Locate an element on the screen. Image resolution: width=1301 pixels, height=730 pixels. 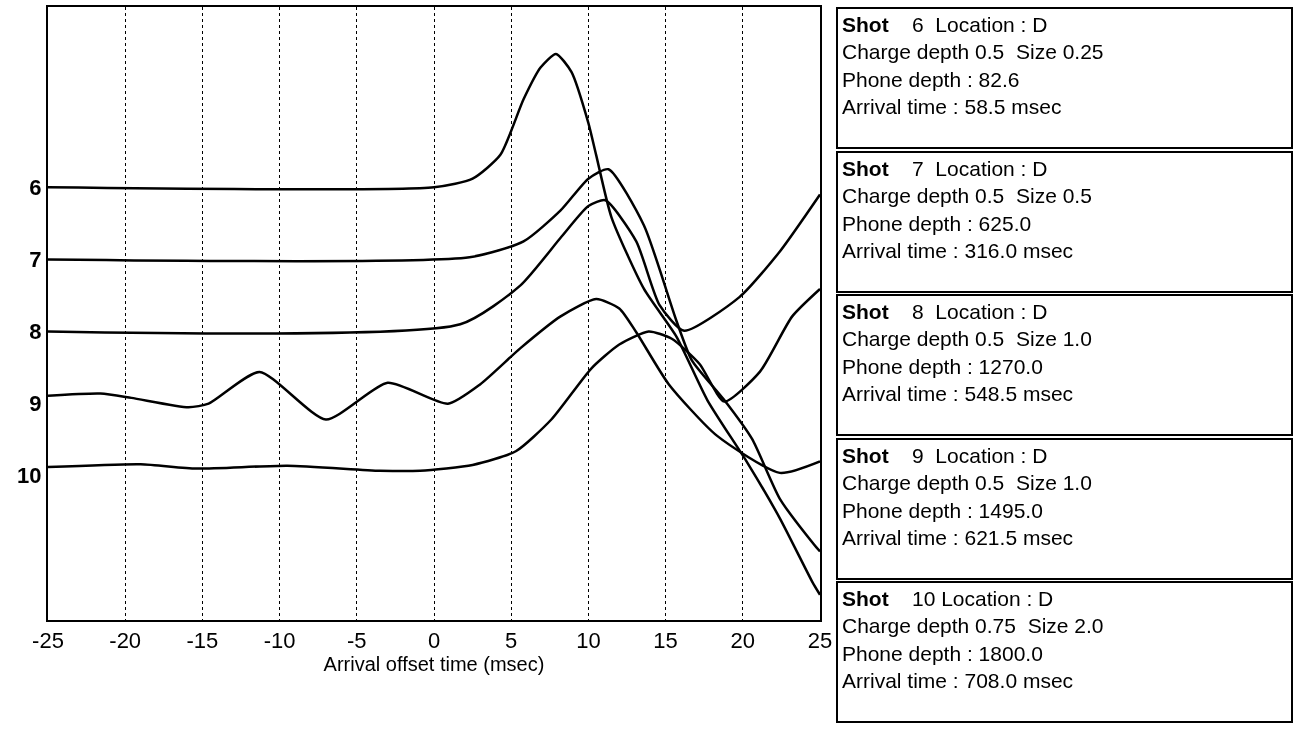
y-tick-label: 9 is located at coordinates (35, 404).